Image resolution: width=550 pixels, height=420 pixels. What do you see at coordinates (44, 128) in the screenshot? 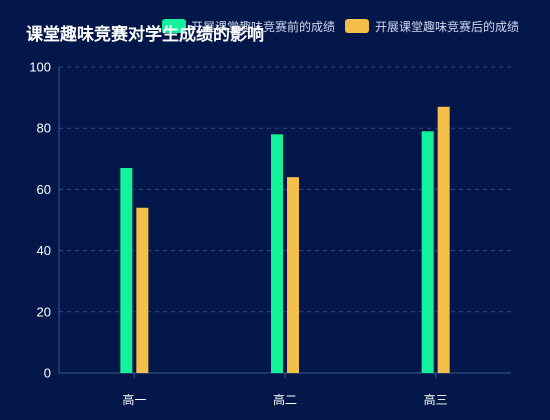
I see `y-tick-label: 80` at bounding box center [44, 128].